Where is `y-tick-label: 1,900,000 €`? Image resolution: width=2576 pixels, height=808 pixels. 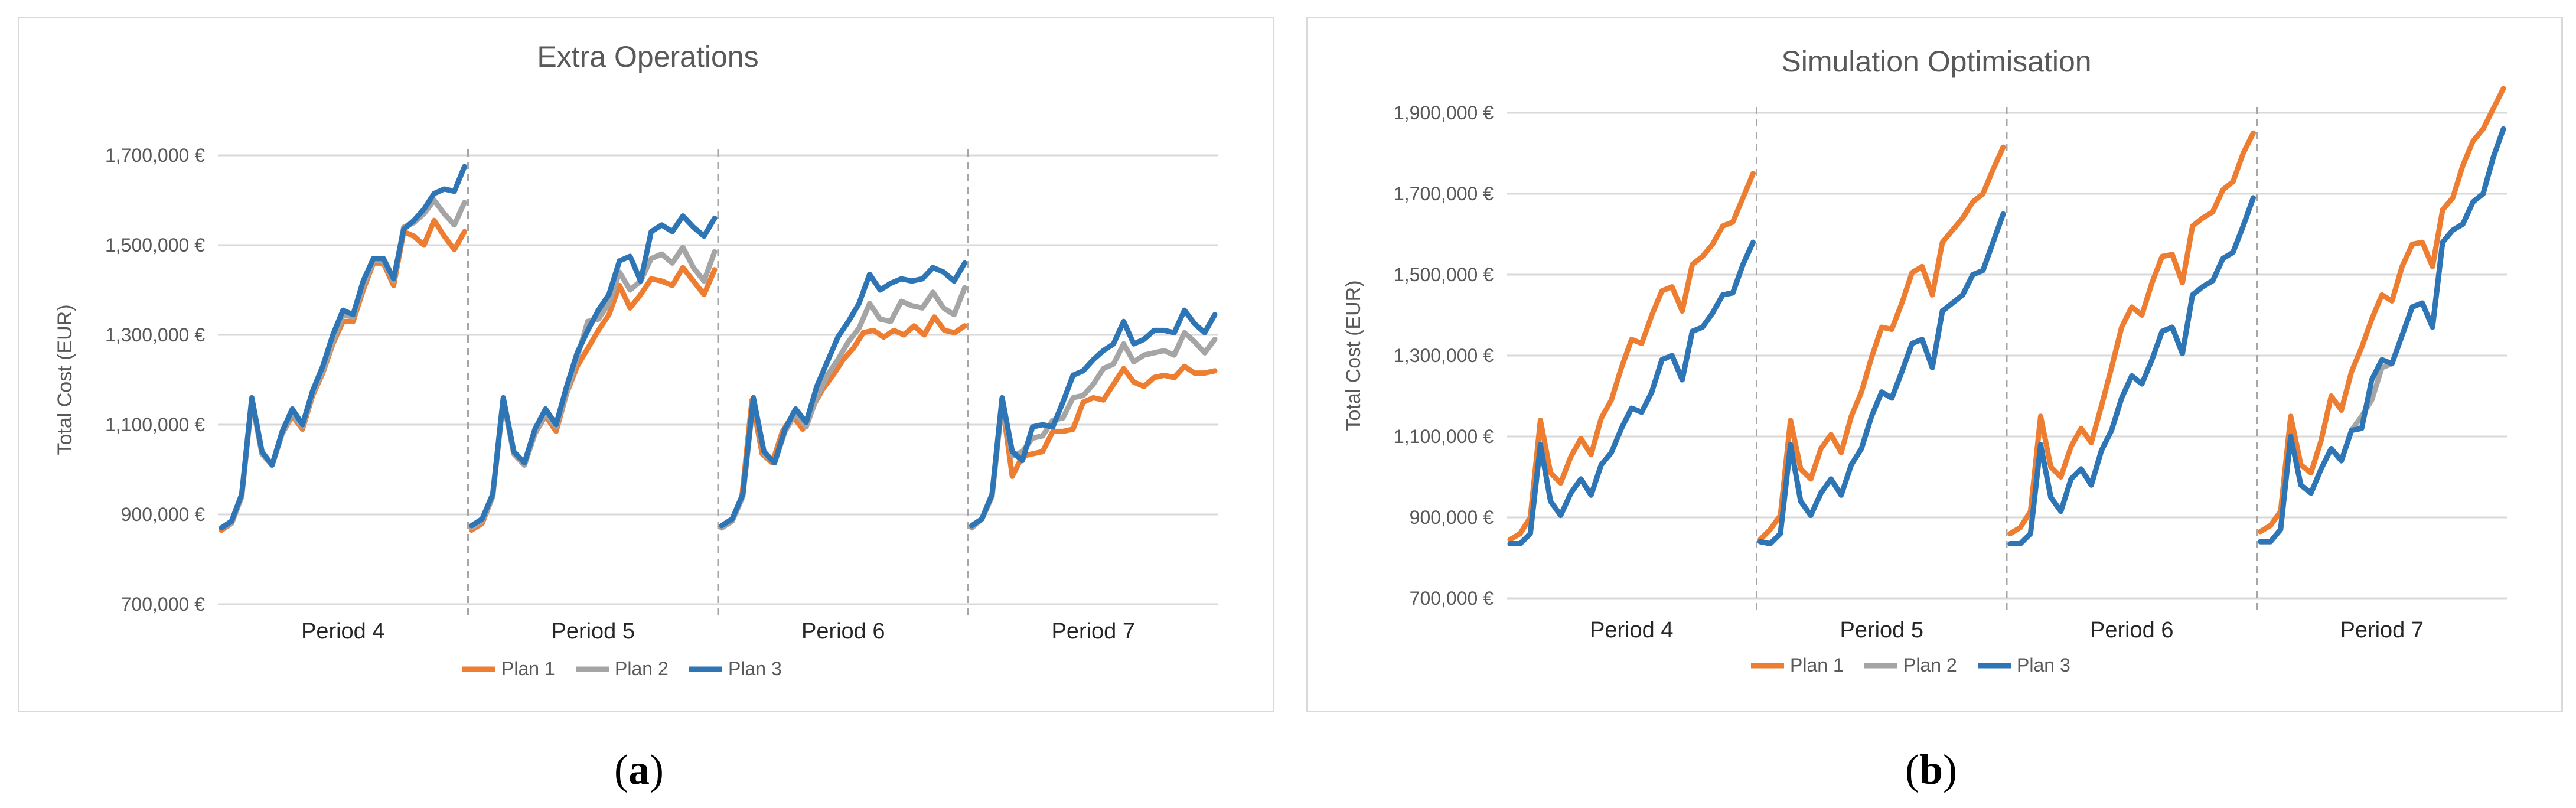
y-tick-label: 1,900,000 € is located at coordinates (1444, 113).